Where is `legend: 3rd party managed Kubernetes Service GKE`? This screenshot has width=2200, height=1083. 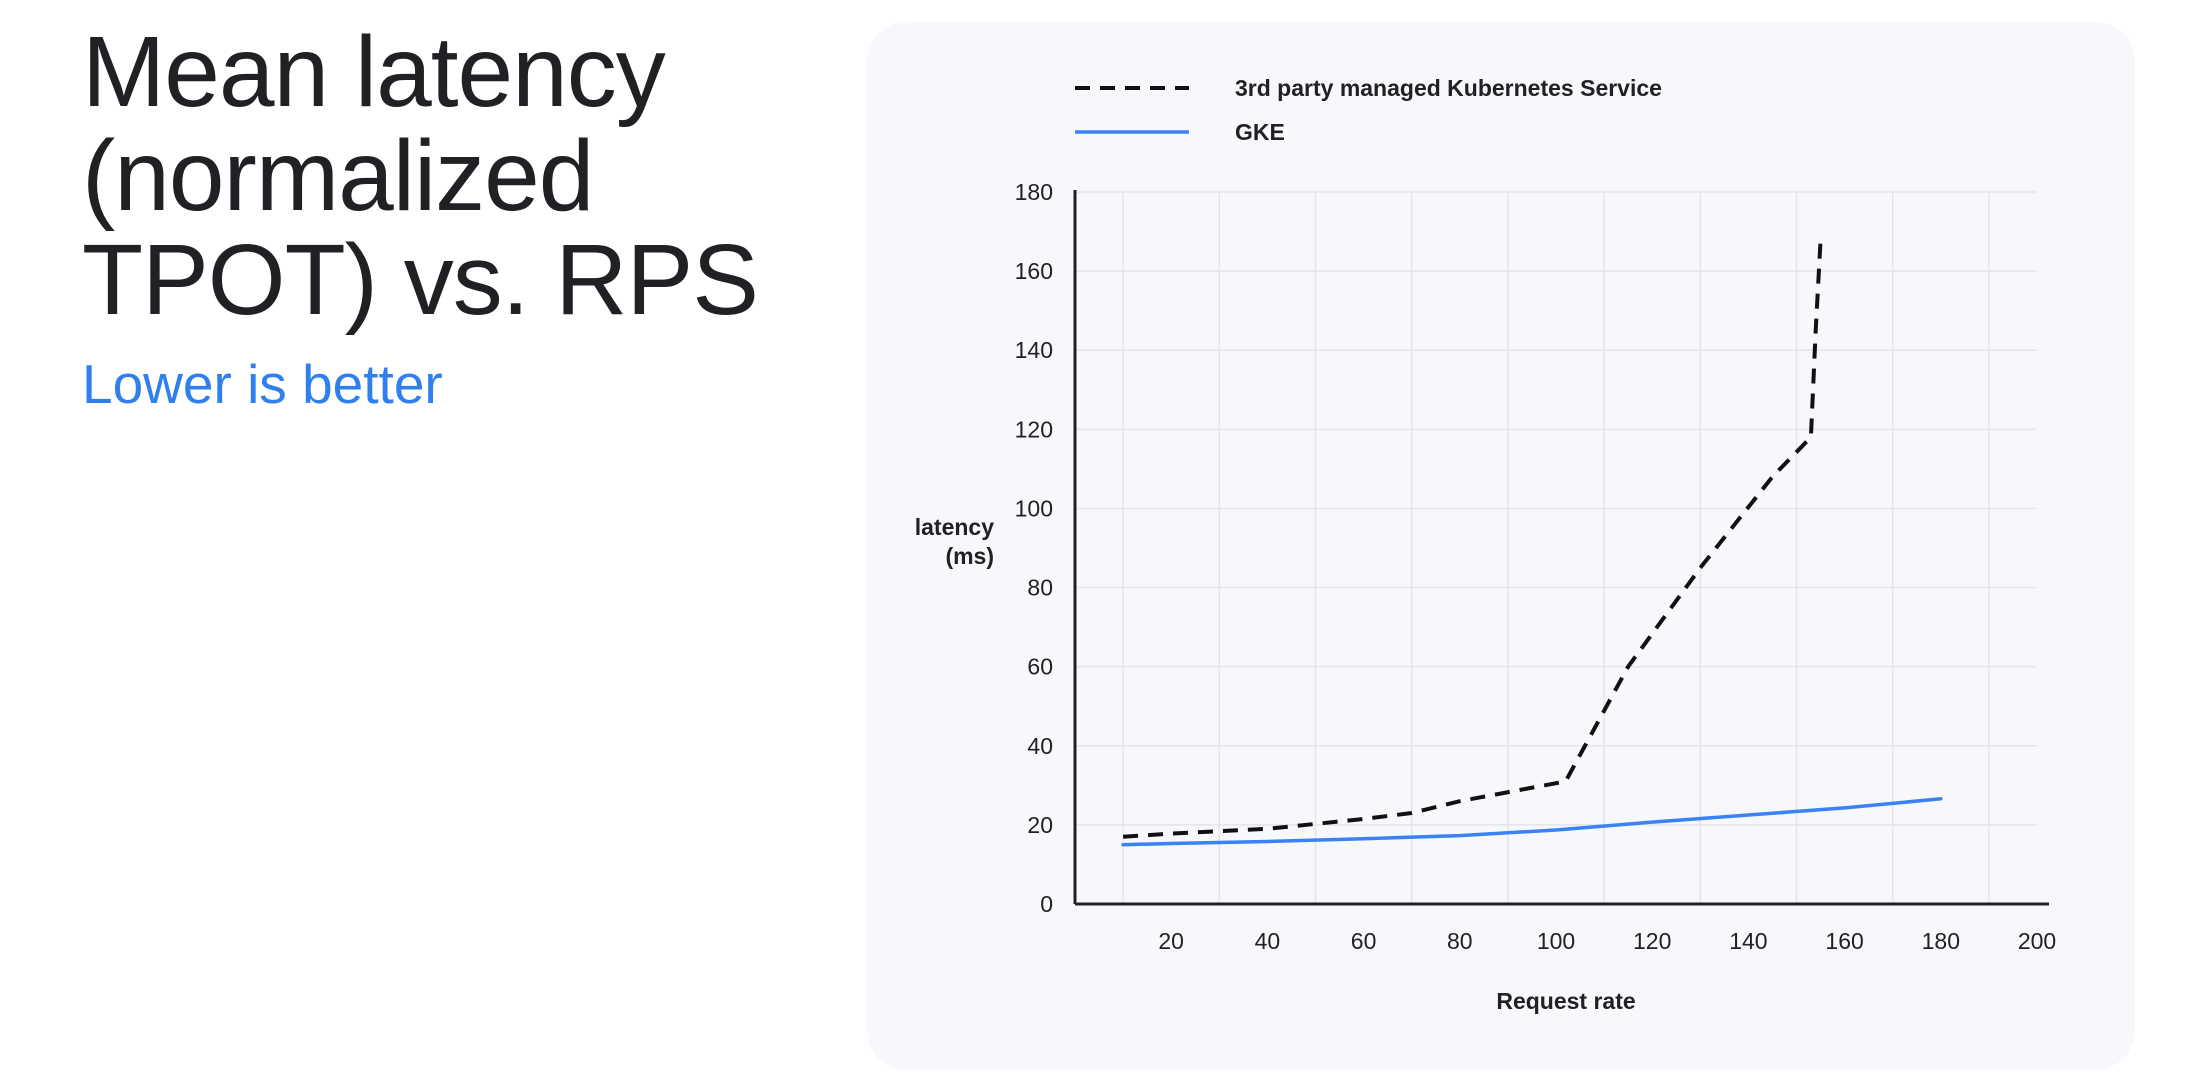 legend: 3rd party managed Kubernetes Service GKE is located at coordinates (1368, 110).